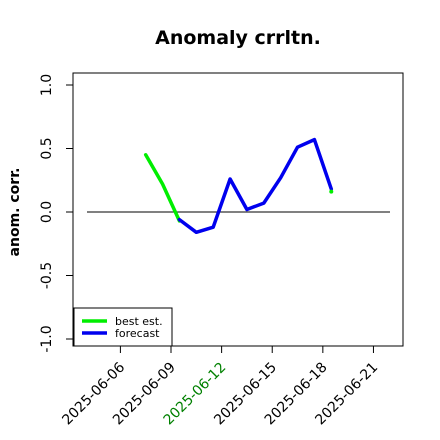  What do you see at coordinates (47, 212) in the screenshot?
I see `y-tick-label-2: 0.0` at bounding box center [47, 212].